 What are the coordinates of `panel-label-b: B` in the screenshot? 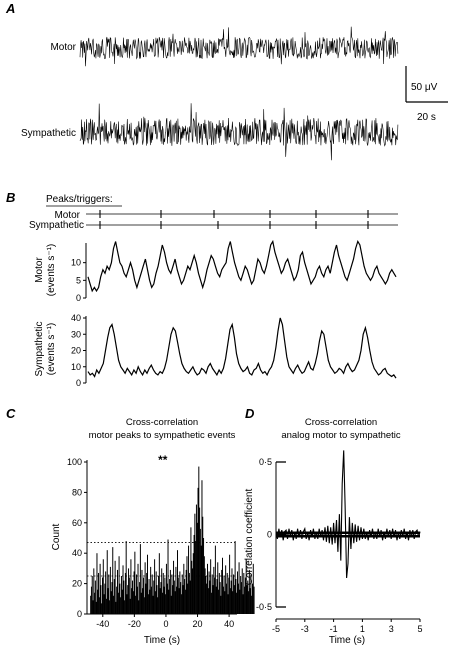 It's located at (10, 197).